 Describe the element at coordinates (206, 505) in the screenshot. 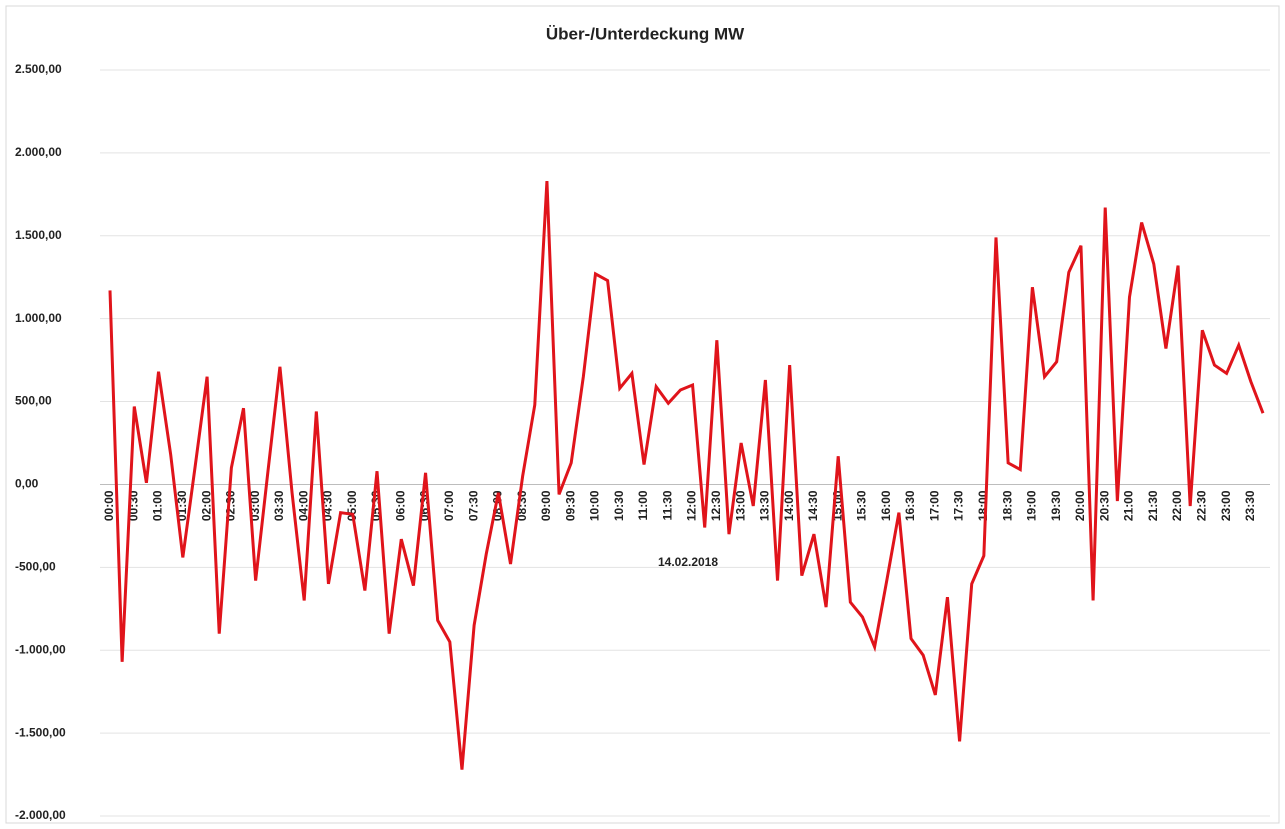

I see `x-tick-label: 02:00` at that location.